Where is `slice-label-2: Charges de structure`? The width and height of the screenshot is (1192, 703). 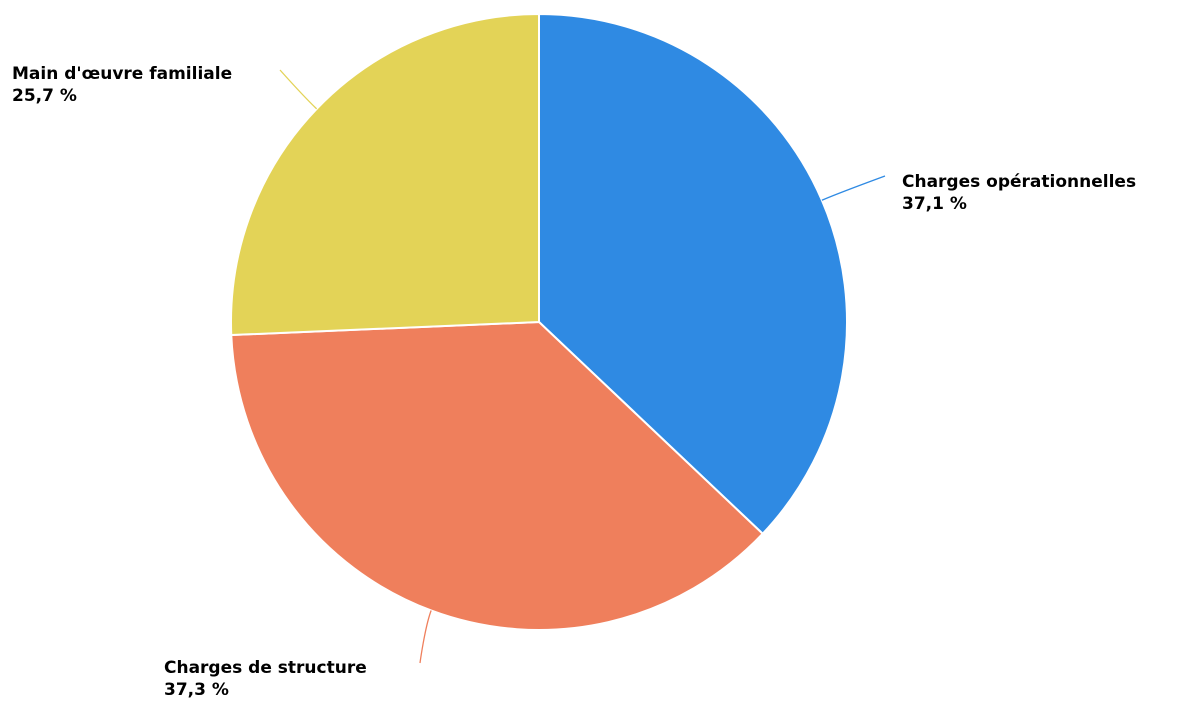 slice-label-2: Charges de structure is located at coordinates (265, 668).